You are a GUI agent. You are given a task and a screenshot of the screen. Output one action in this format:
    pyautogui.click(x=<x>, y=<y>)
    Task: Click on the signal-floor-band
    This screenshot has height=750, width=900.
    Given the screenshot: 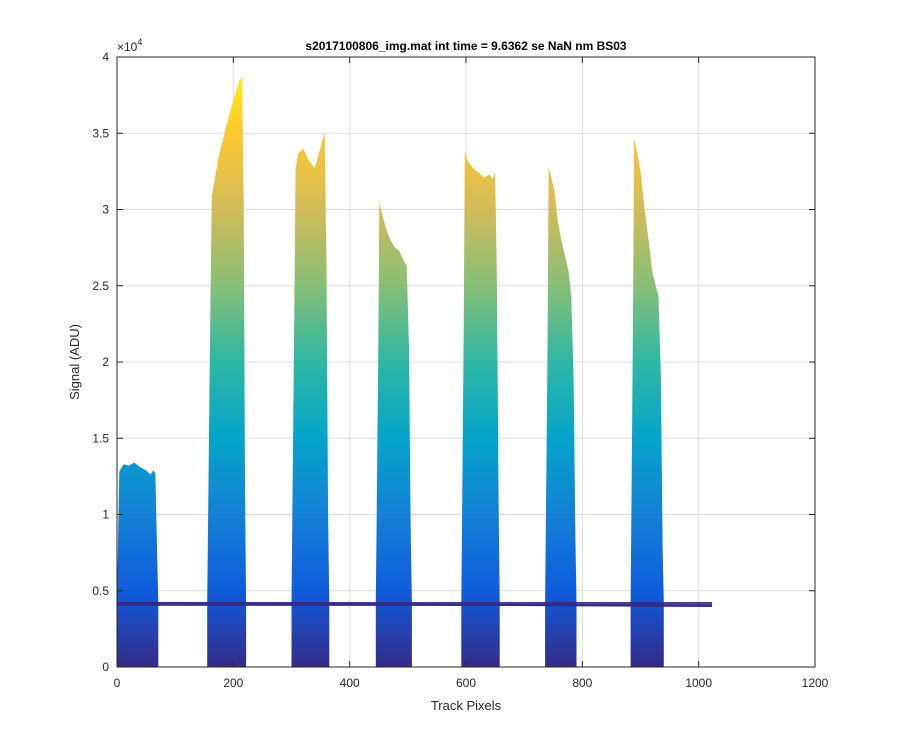 What is the action you would take?
    pyautogui.click(x=415, y=603)
    